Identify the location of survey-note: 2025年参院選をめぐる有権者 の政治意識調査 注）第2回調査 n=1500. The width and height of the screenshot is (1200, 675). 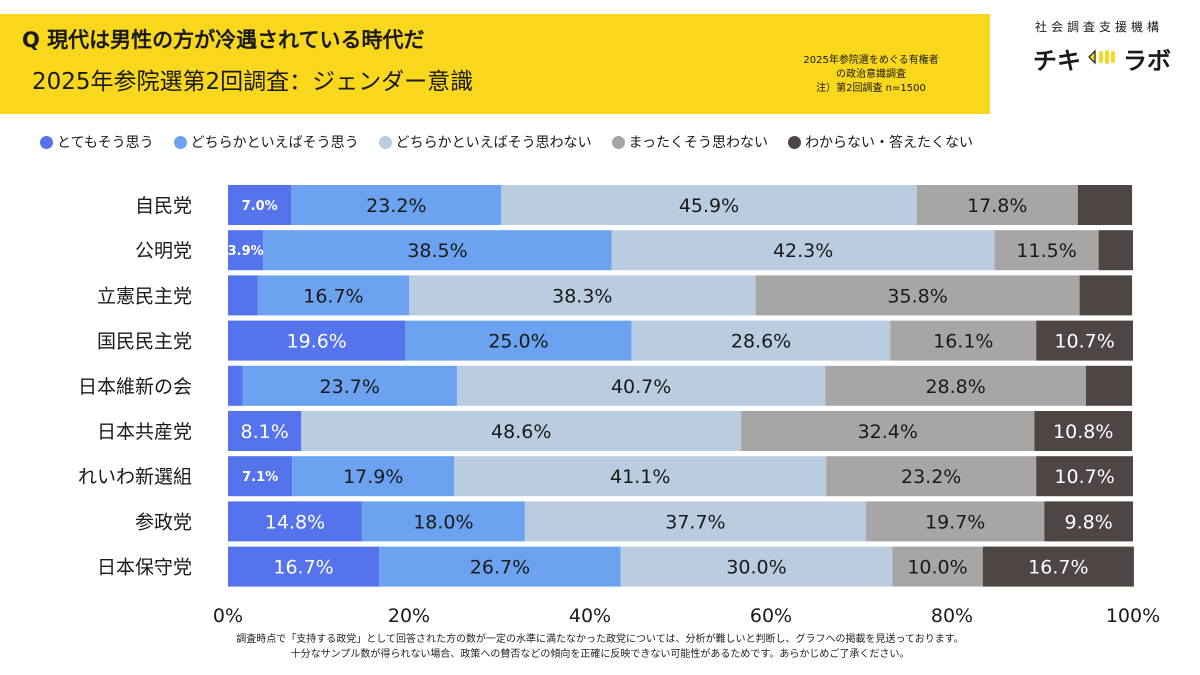
(871, 75).